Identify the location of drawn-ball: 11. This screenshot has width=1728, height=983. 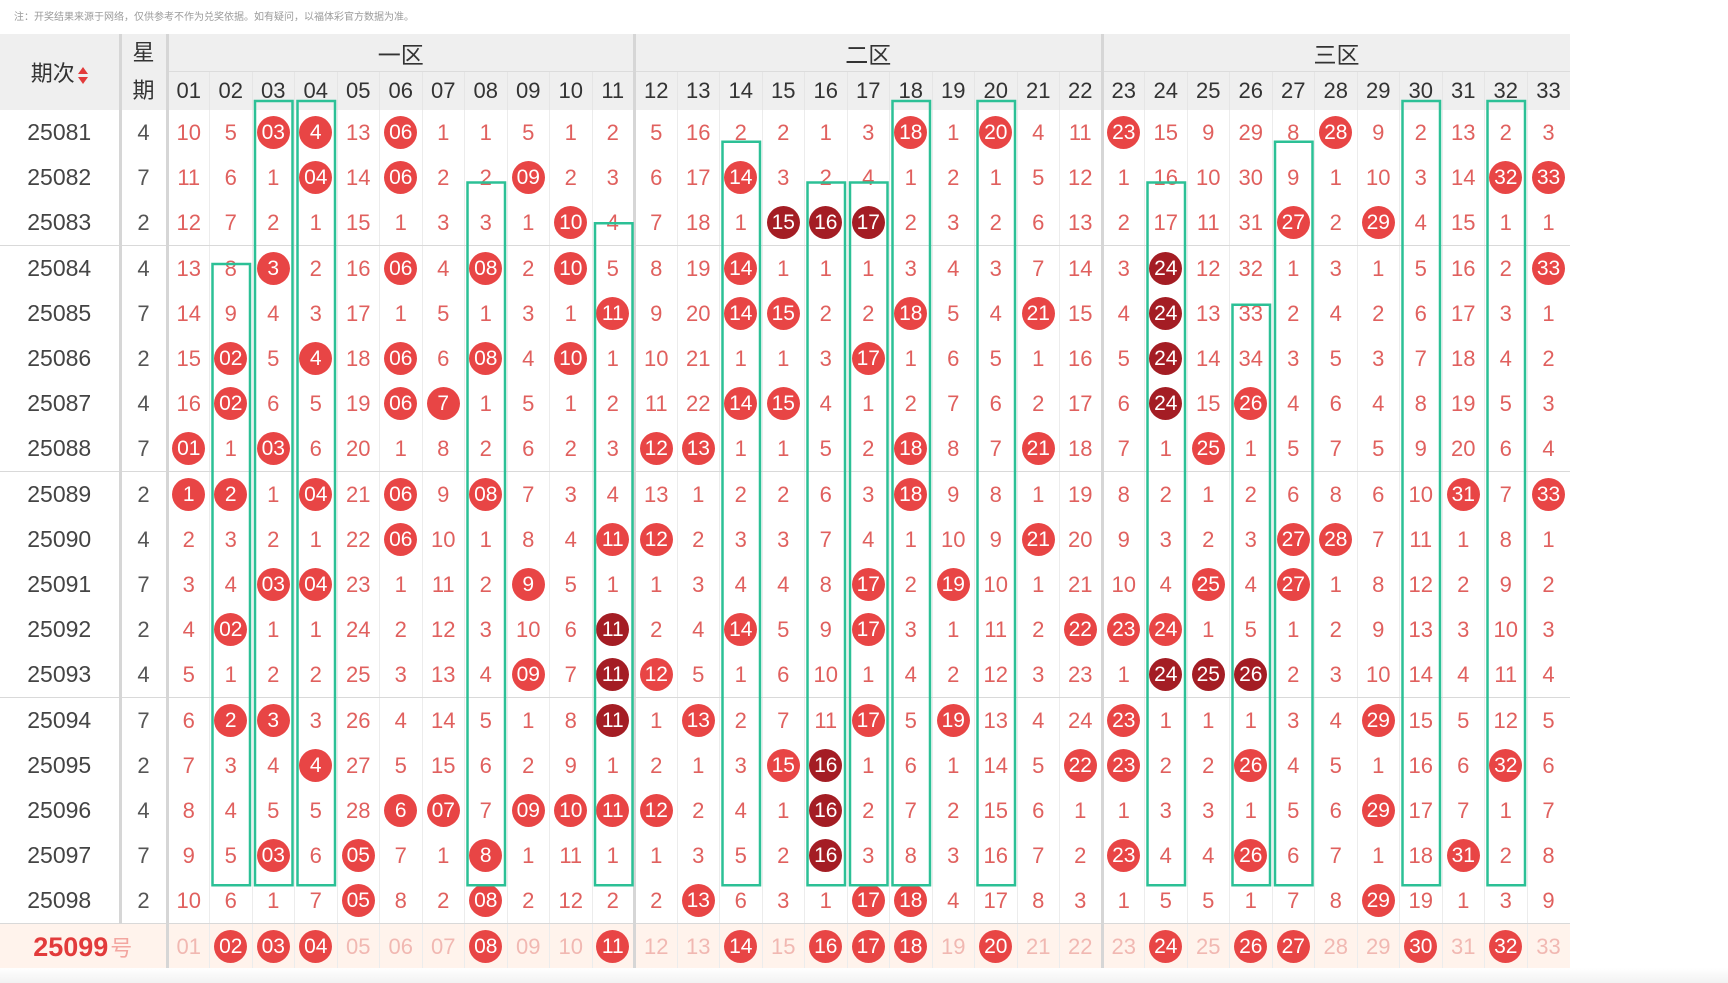
(613, 539).